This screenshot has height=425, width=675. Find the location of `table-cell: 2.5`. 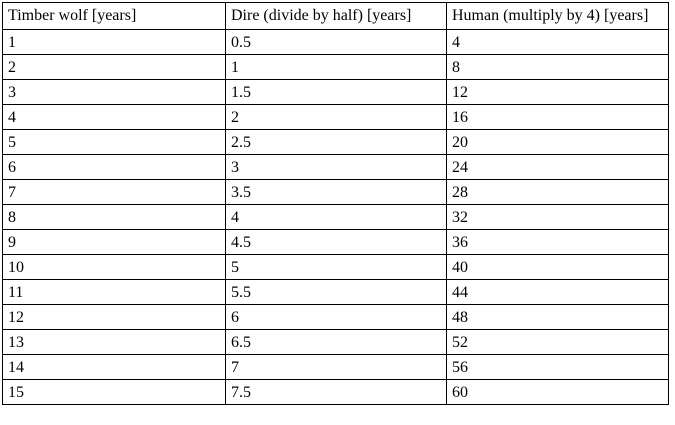

table-cell: 2.5 is located at coordinates (336, 142).